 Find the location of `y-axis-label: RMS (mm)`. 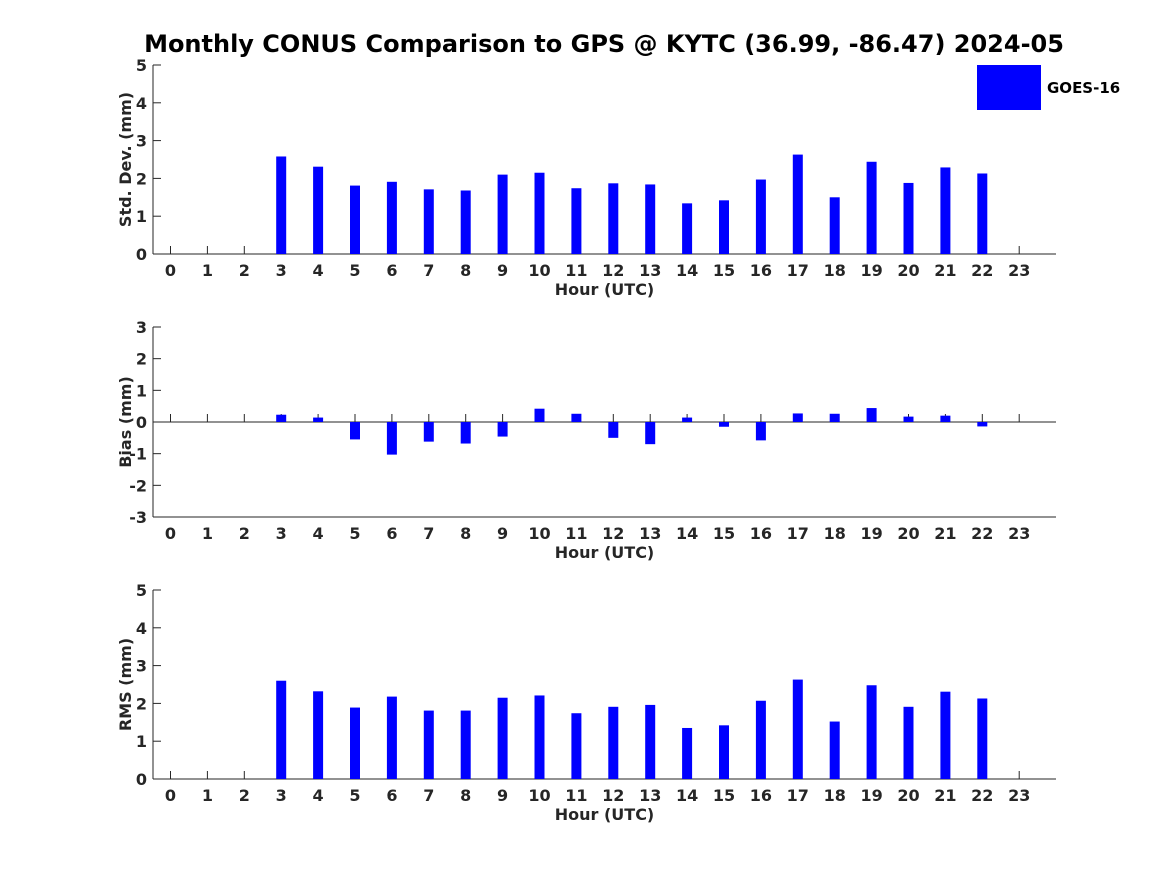

y-axis-label: RMS (mm) is located at coordinates (125, 684).